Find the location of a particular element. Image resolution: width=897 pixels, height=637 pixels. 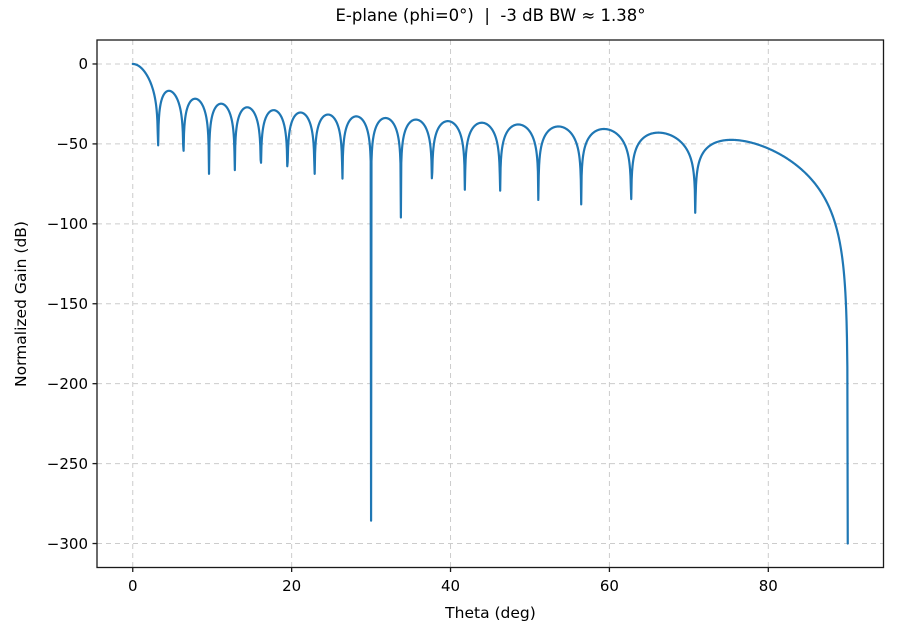

y-tick-label: −300 is located at coordinates (67, 543).